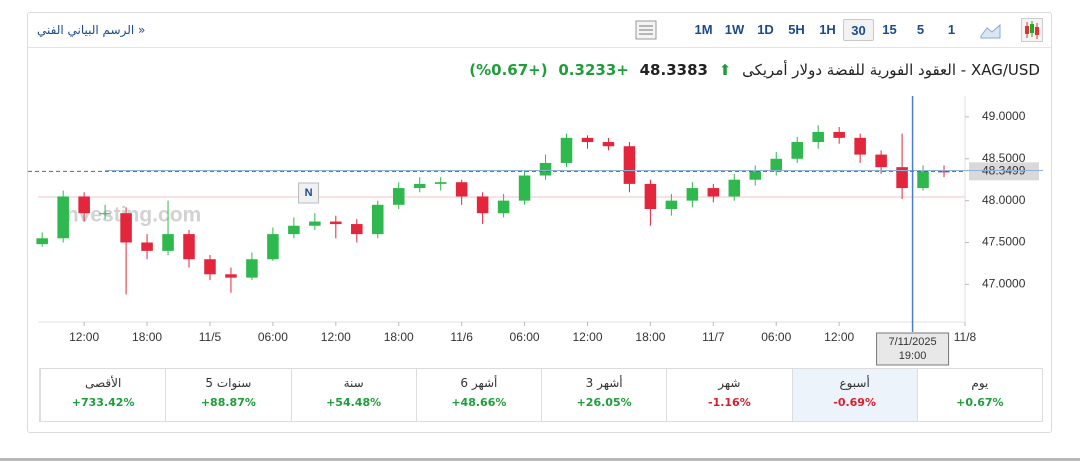 Image resolution: width=1080 pixels, height=461 pixels. Describe the element at coordinates (1032, 30) in the screenshot. I see `candle-chart-icon` at that location.